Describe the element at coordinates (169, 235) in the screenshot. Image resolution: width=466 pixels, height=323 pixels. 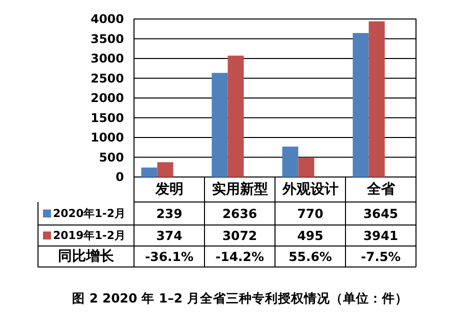
I see `data-label: 374` at that location.